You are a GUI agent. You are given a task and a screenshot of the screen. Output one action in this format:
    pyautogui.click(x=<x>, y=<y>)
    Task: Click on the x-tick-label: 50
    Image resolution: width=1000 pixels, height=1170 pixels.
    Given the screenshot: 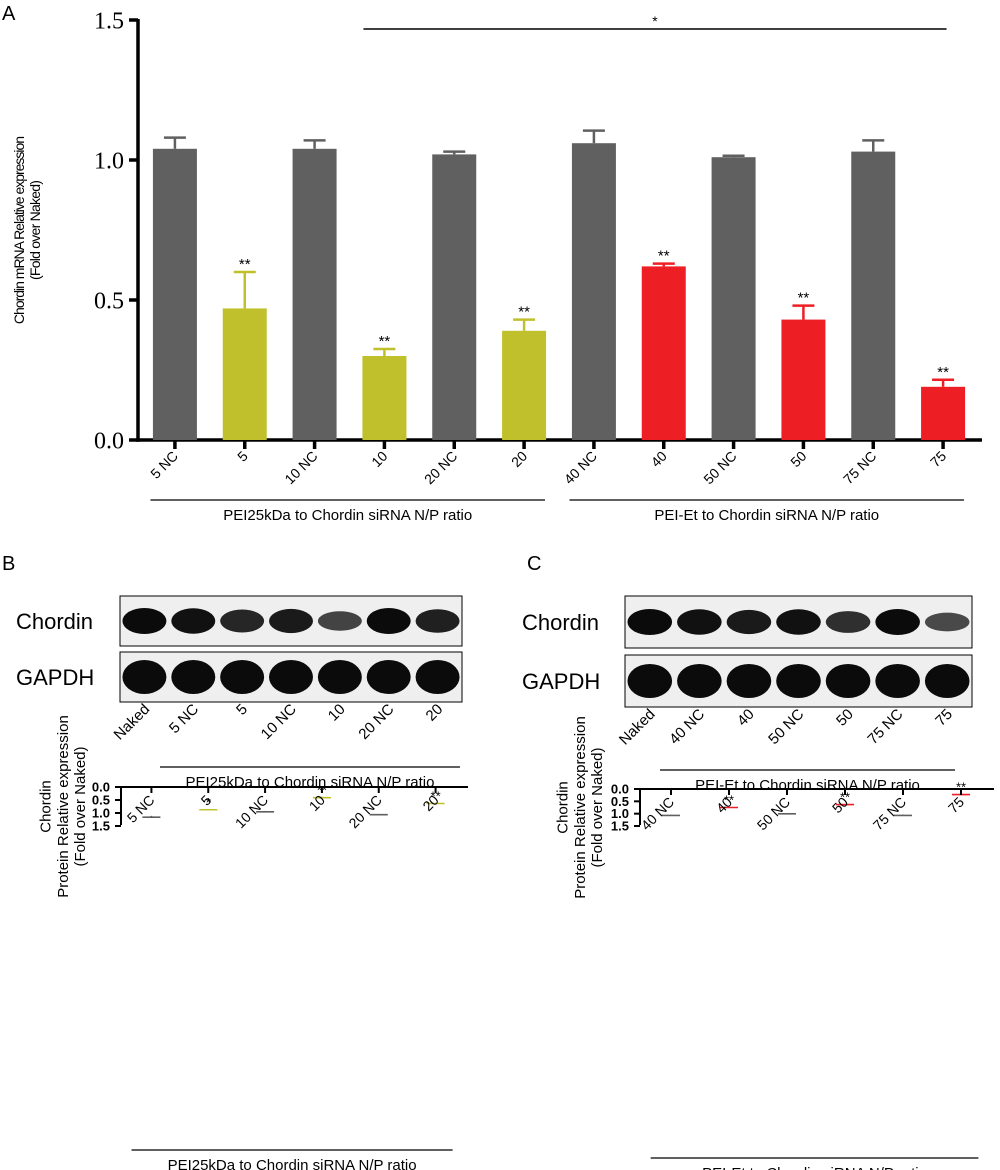 What is the action you would take?
    pyautogui.click(x=798, y=459)
    